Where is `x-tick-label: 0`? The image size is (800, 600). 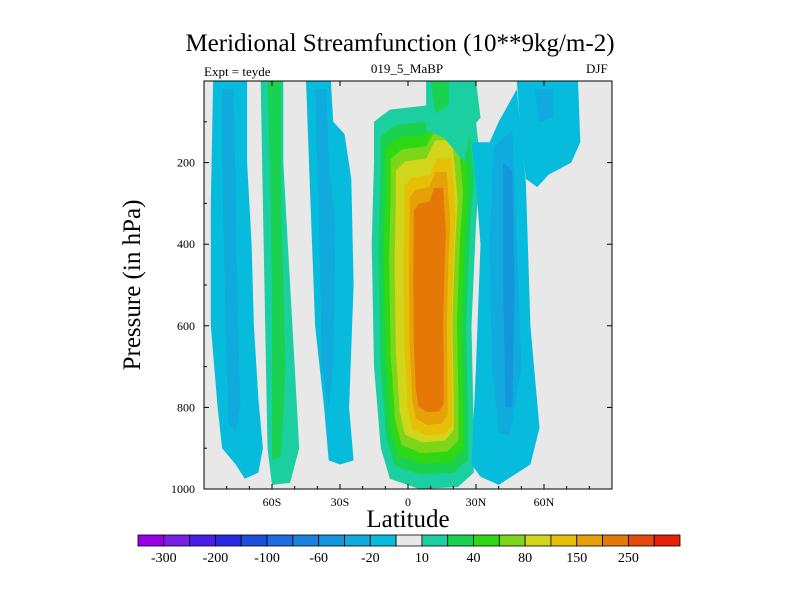 x-tick-label: 0 is located at coordinates (408, 502).